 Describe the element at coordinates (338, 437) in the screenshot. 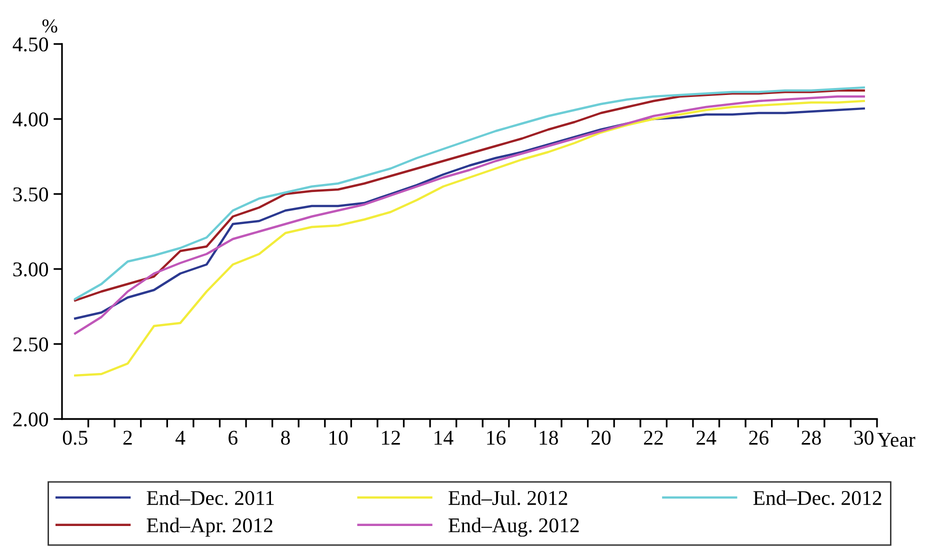

I see `x-tick-label: 10` at that location.